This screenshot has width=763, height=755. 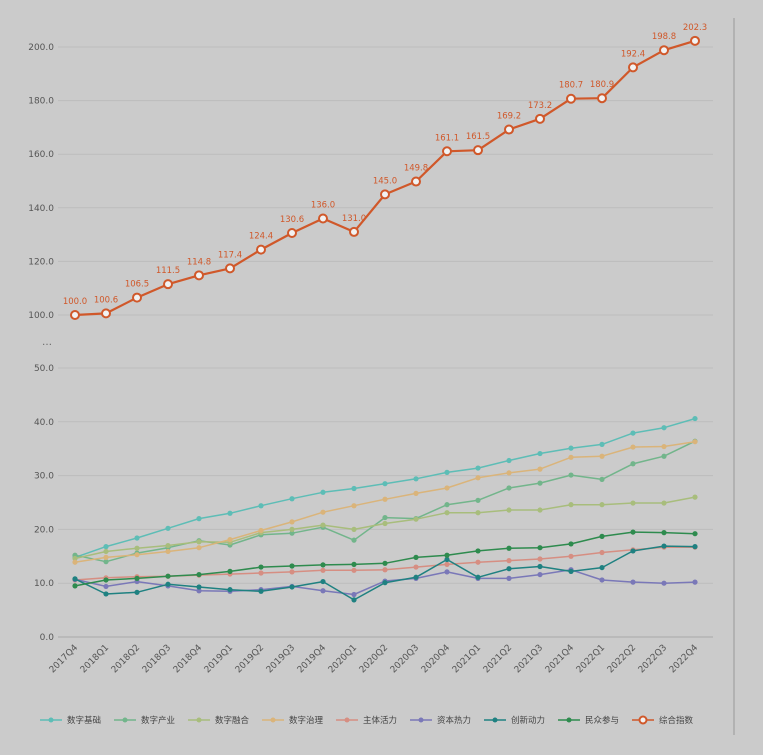 I want to click on x-tick-label: 2021Q1, so click(x=467, y=659).